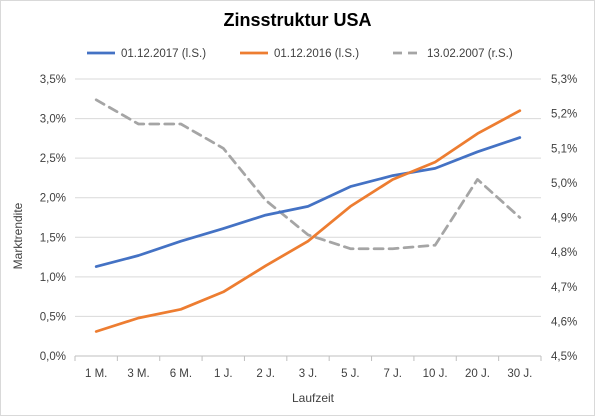  What do you see at coordinates (265, 374) in the screenshot?
I see `x-tick-label: 2 J.` at bounding box center [265, 374].